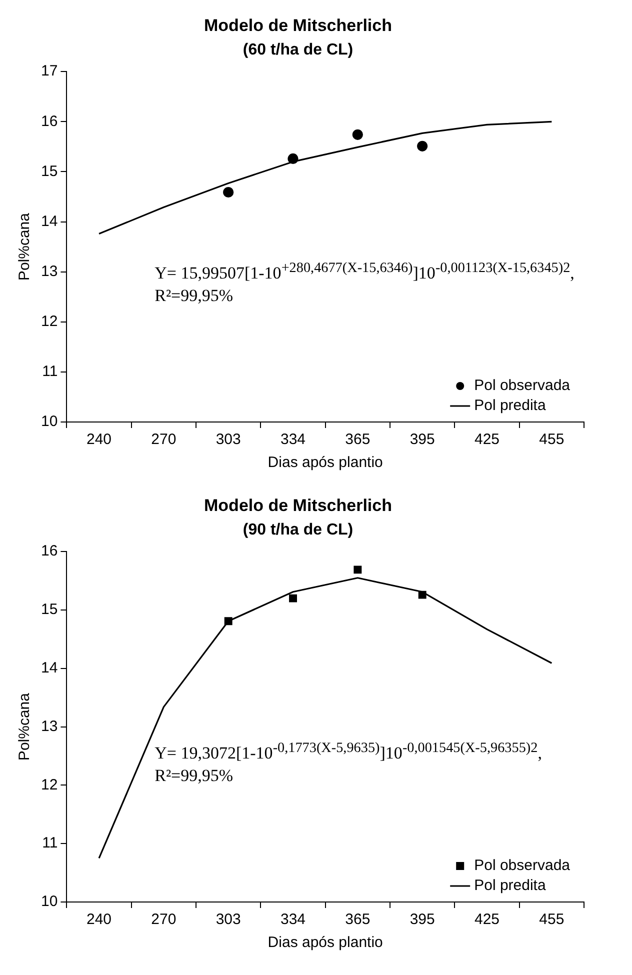 Image resolution: width=632 pixels, height=975 pixels. Describe the element at coordinates (49, 71) in the screenshot. I see `y-tick-label: 17` at that location.